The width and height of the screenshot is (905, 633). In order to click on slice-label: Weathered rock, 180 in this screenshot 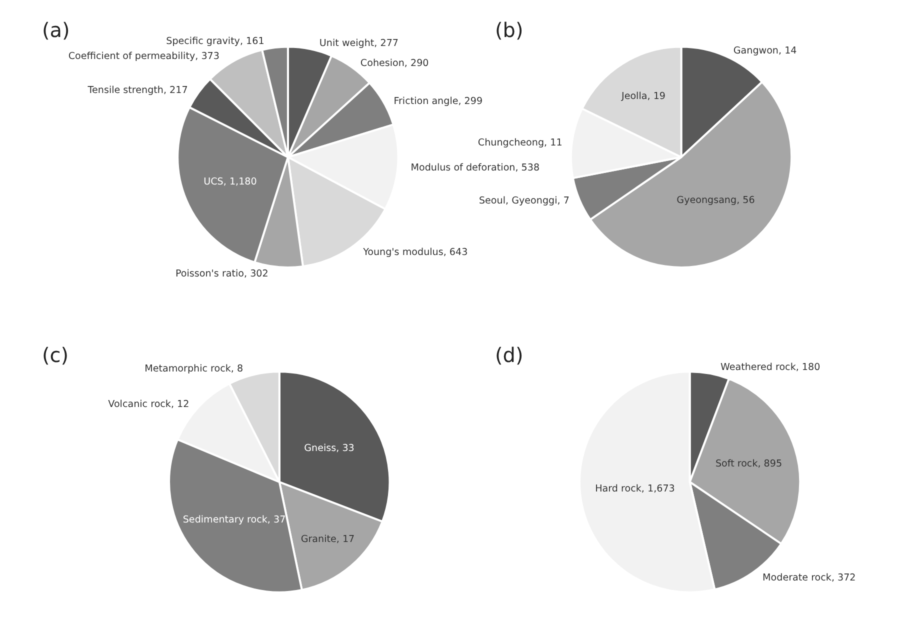, I will do `click(770, 368)`.